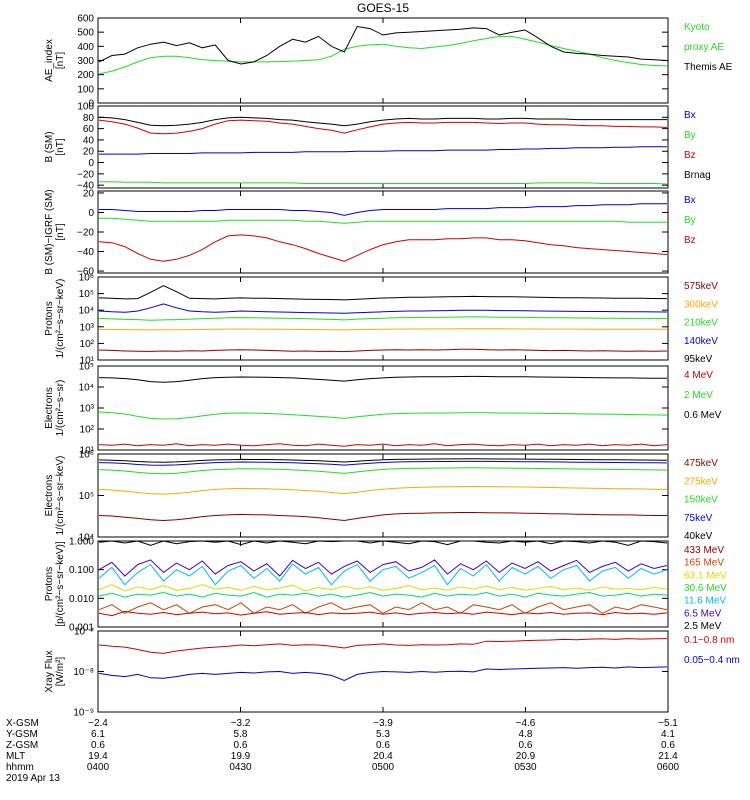 This screenshot has height=800, width=750. What do you see at coordinates (708, 67) in the screenshot?
I see `legend-label: Themis AE` at bounding box center [708, 67].